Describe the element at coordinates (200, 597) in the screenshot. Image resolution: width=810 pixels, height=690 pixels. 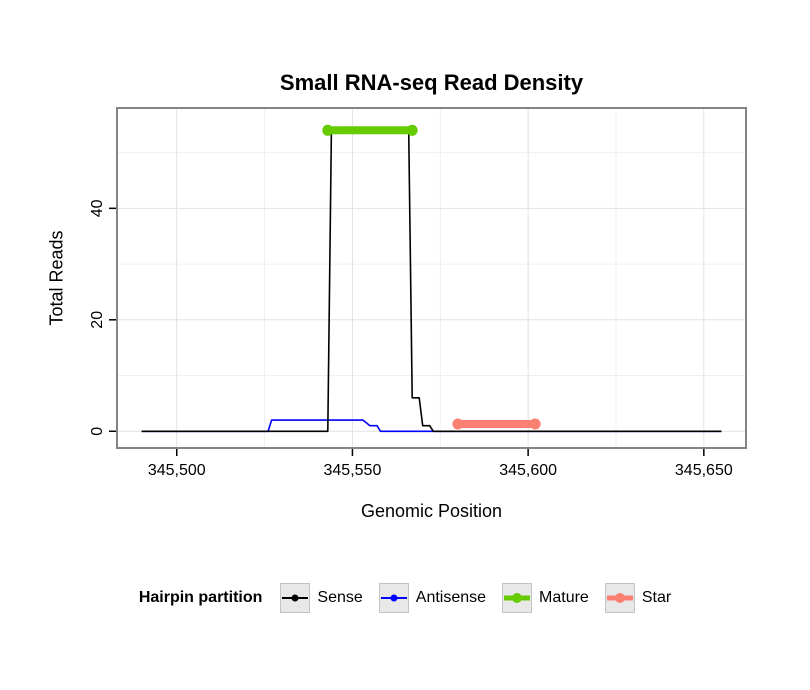
I see `legend-title: Hairpin partition` at that location.